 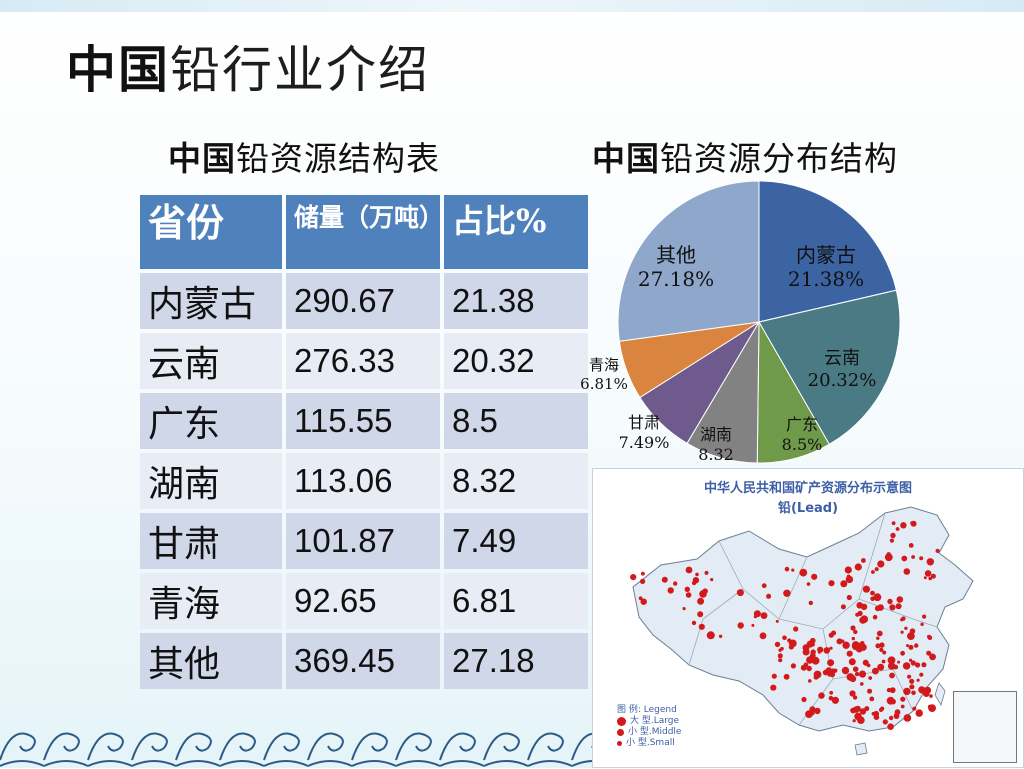 What do you see at coordinates (364, 421) in the screenshot?
I see `table-row: 广东 115.55 8.5` at bounding box center [364, 421].